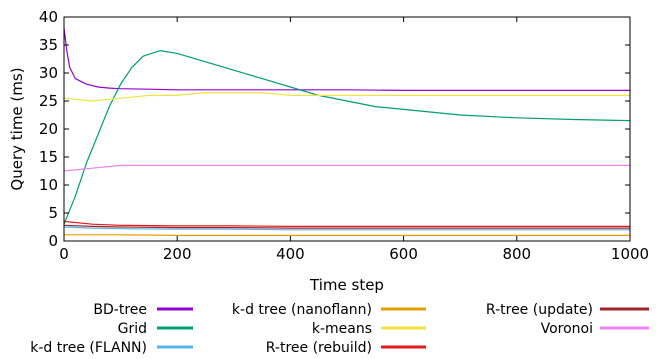  Describe the element at coordinates (567, 329) in the screenshot. I see `legend-label-7: Voronoi` at that location.